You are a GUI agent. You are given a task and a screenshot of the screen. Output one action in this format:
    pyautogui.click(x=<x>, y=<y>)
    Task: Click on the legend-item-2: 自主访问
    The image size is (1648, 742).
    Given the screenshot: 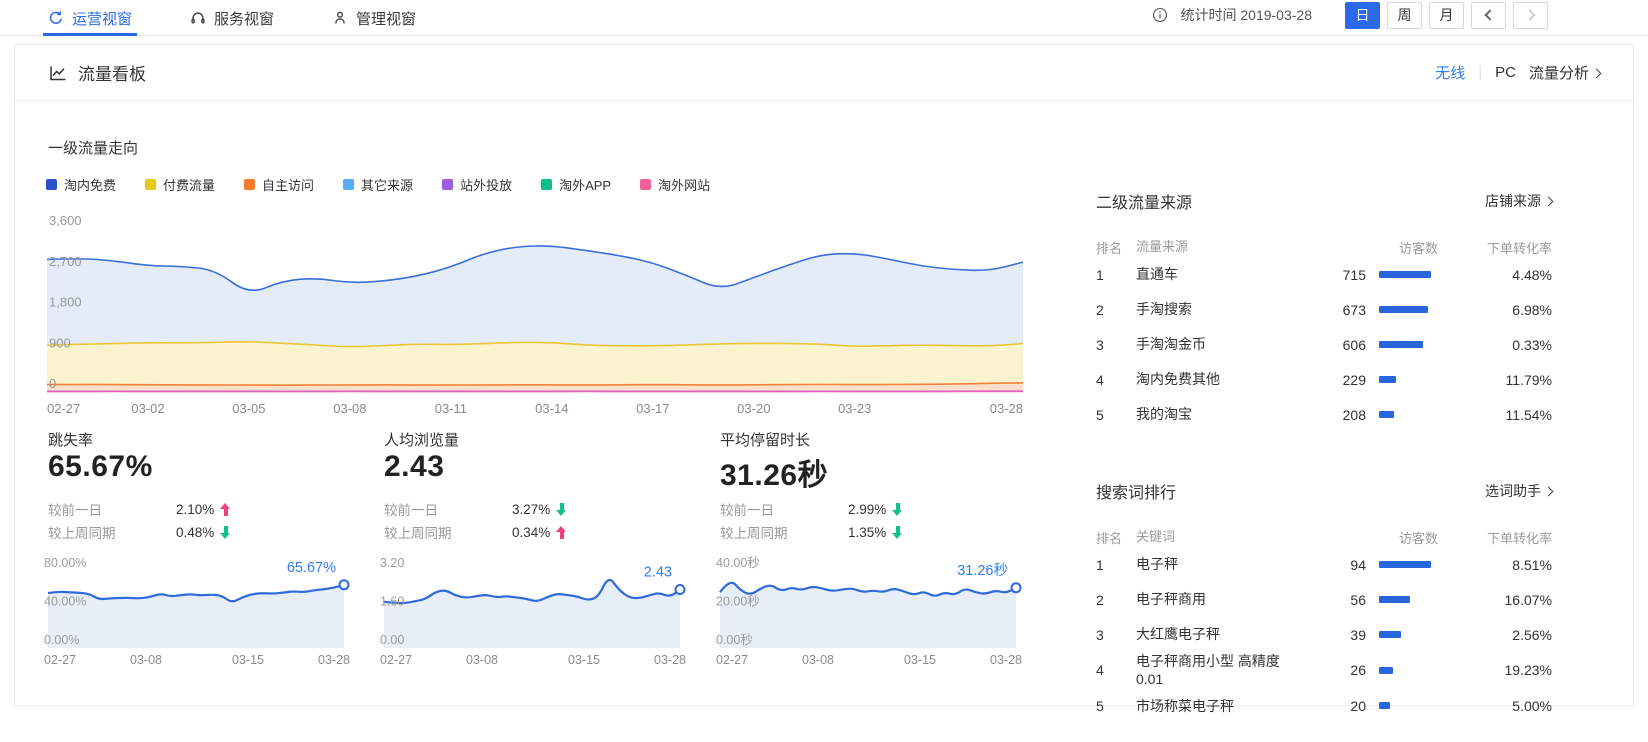 What is the action you would take?
    pyautogui.click(x=279, y=184)
    